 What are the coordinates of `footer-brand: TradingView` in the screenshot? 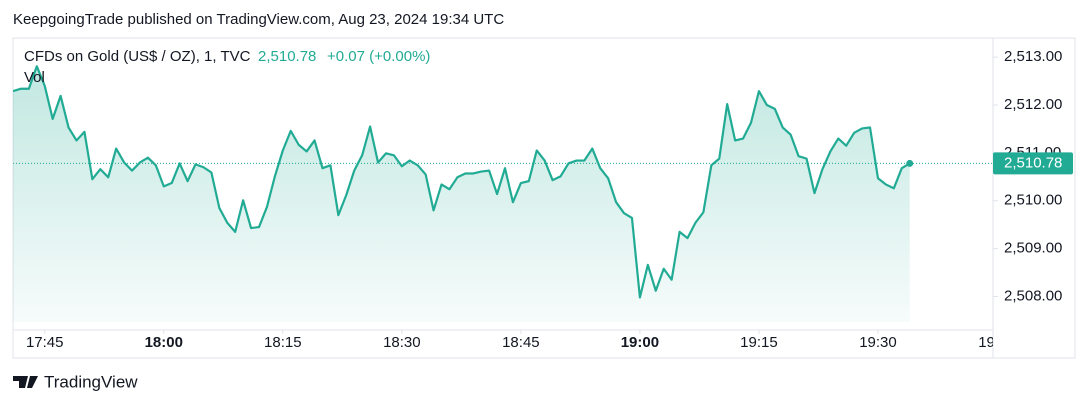 It's located at (91, 381).